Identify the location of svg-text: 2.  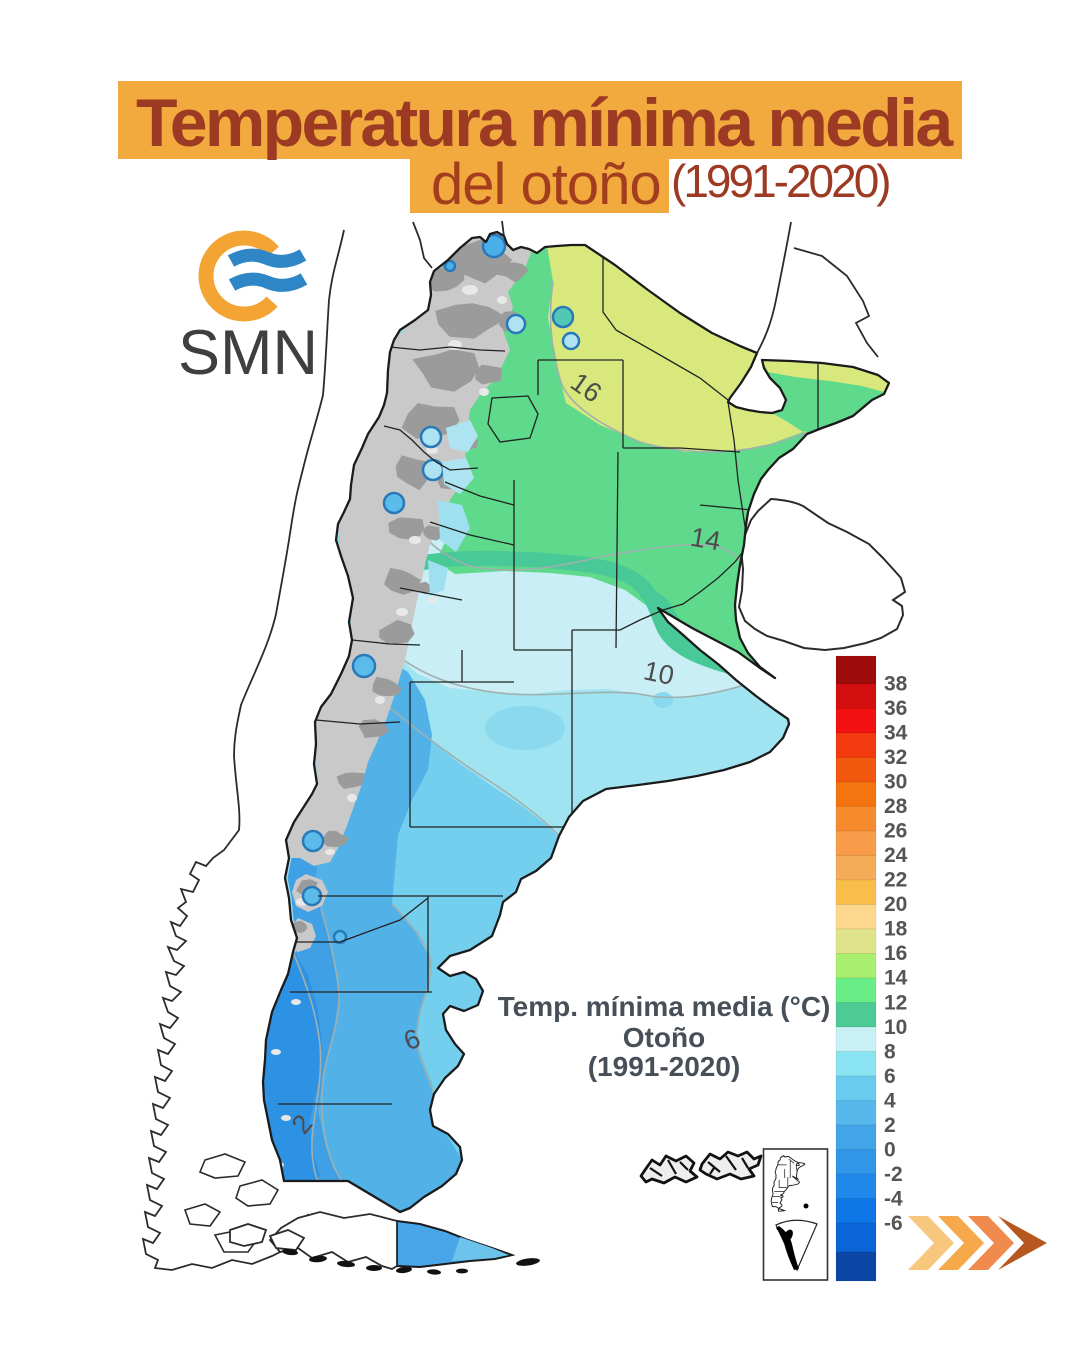
(890, 1125).